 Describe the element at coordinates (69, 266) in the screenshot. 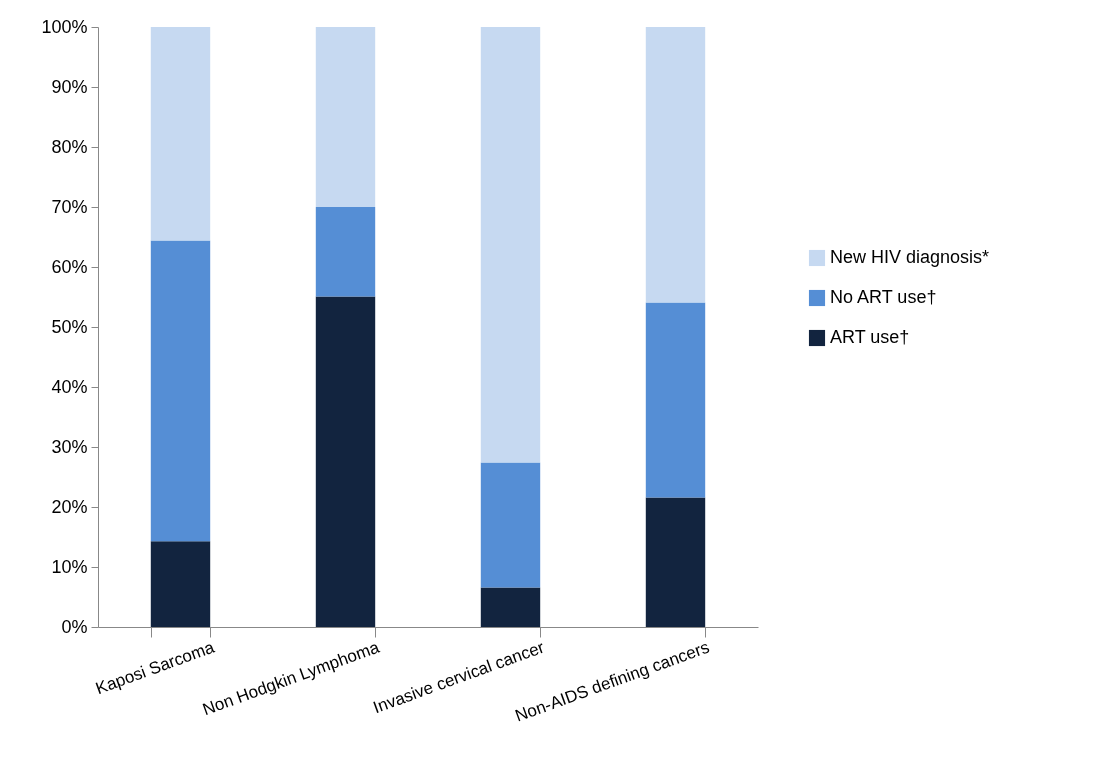

I see `y-tick-label: 60%` at that location.